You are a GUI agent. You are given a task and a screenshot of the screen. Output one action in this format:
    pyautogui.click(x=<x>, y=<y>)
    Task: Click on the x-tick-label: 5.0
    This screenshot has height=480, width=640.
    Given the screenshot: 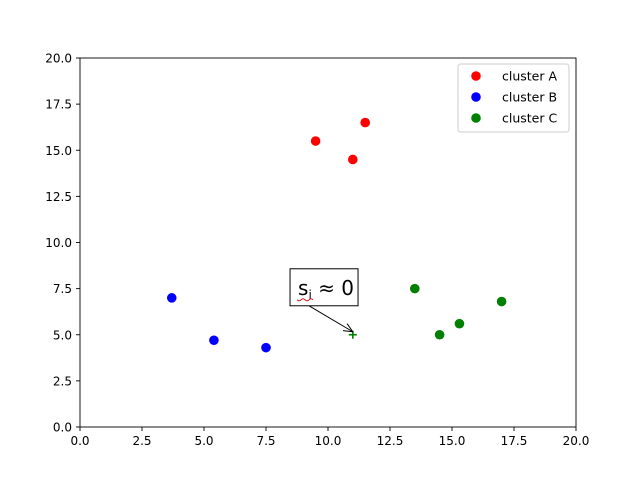 What is the action you would take?
    pyautogui.click(x=203, y=441)
    